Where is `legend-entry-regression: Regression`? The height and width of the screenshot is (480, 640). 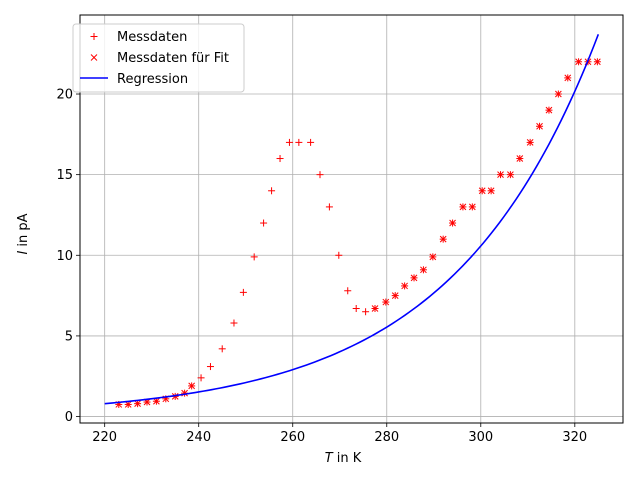
legend-entry-regression: Regression is located at coordinates (134, 79).